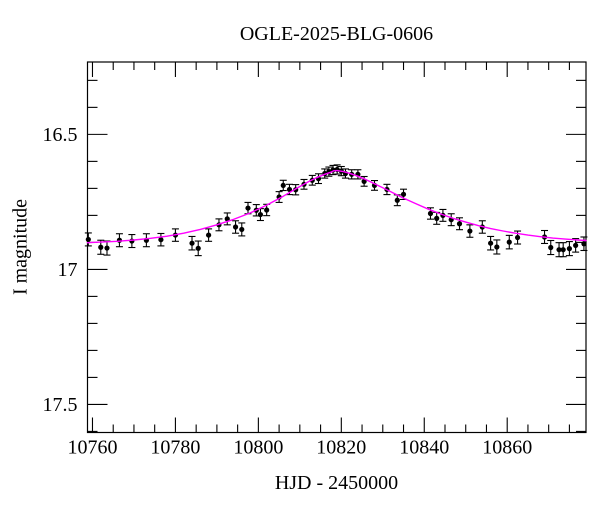  I want to click on x-axis-label: HJD - 2450000, so click(336, 483).